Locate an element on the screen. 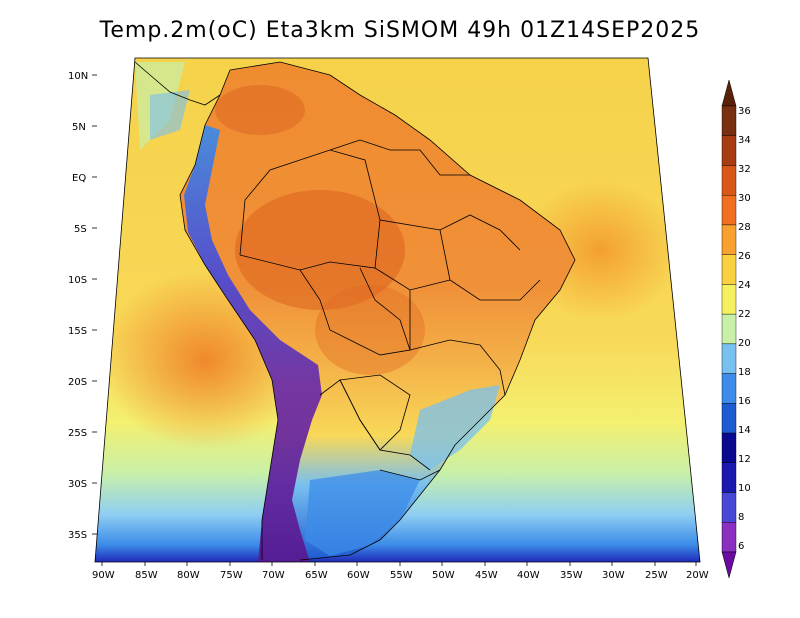  lon-label: 70W is located at coordinates (273, 575).